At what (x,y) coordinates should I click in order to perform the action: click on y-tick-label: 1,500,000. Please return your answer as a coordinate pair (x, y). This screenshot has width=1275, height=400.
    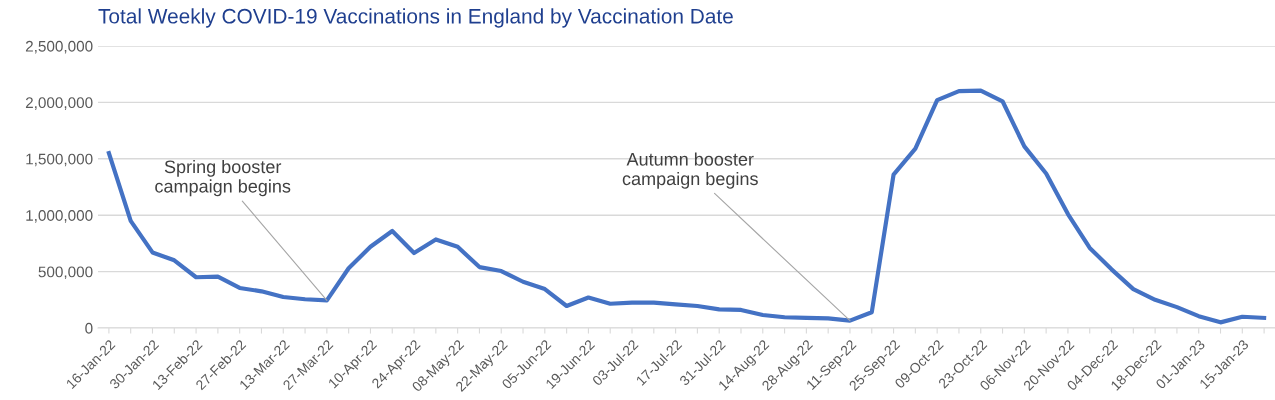
    Looking at the image, I should click on (59, 160).